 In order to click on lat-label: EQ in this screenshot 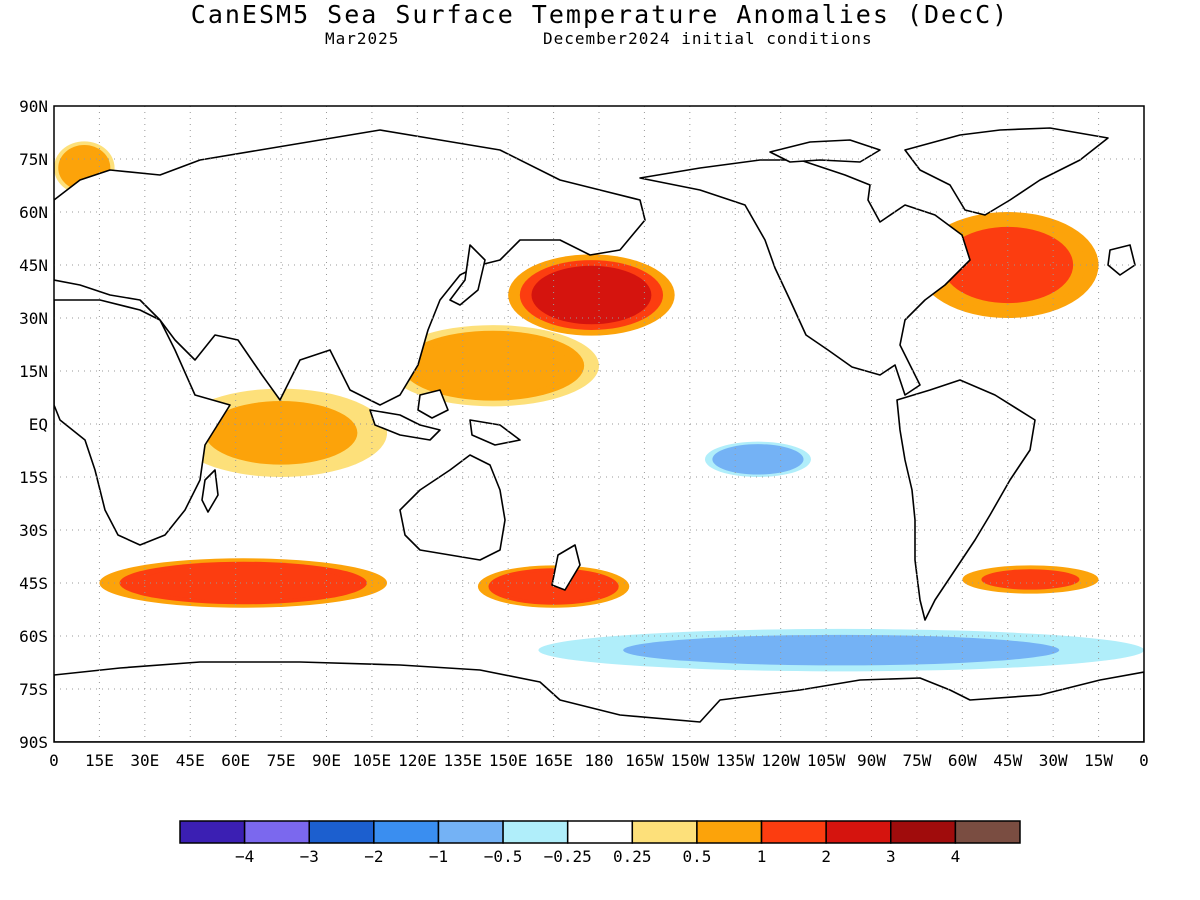, I will do `click(38, 424)`.